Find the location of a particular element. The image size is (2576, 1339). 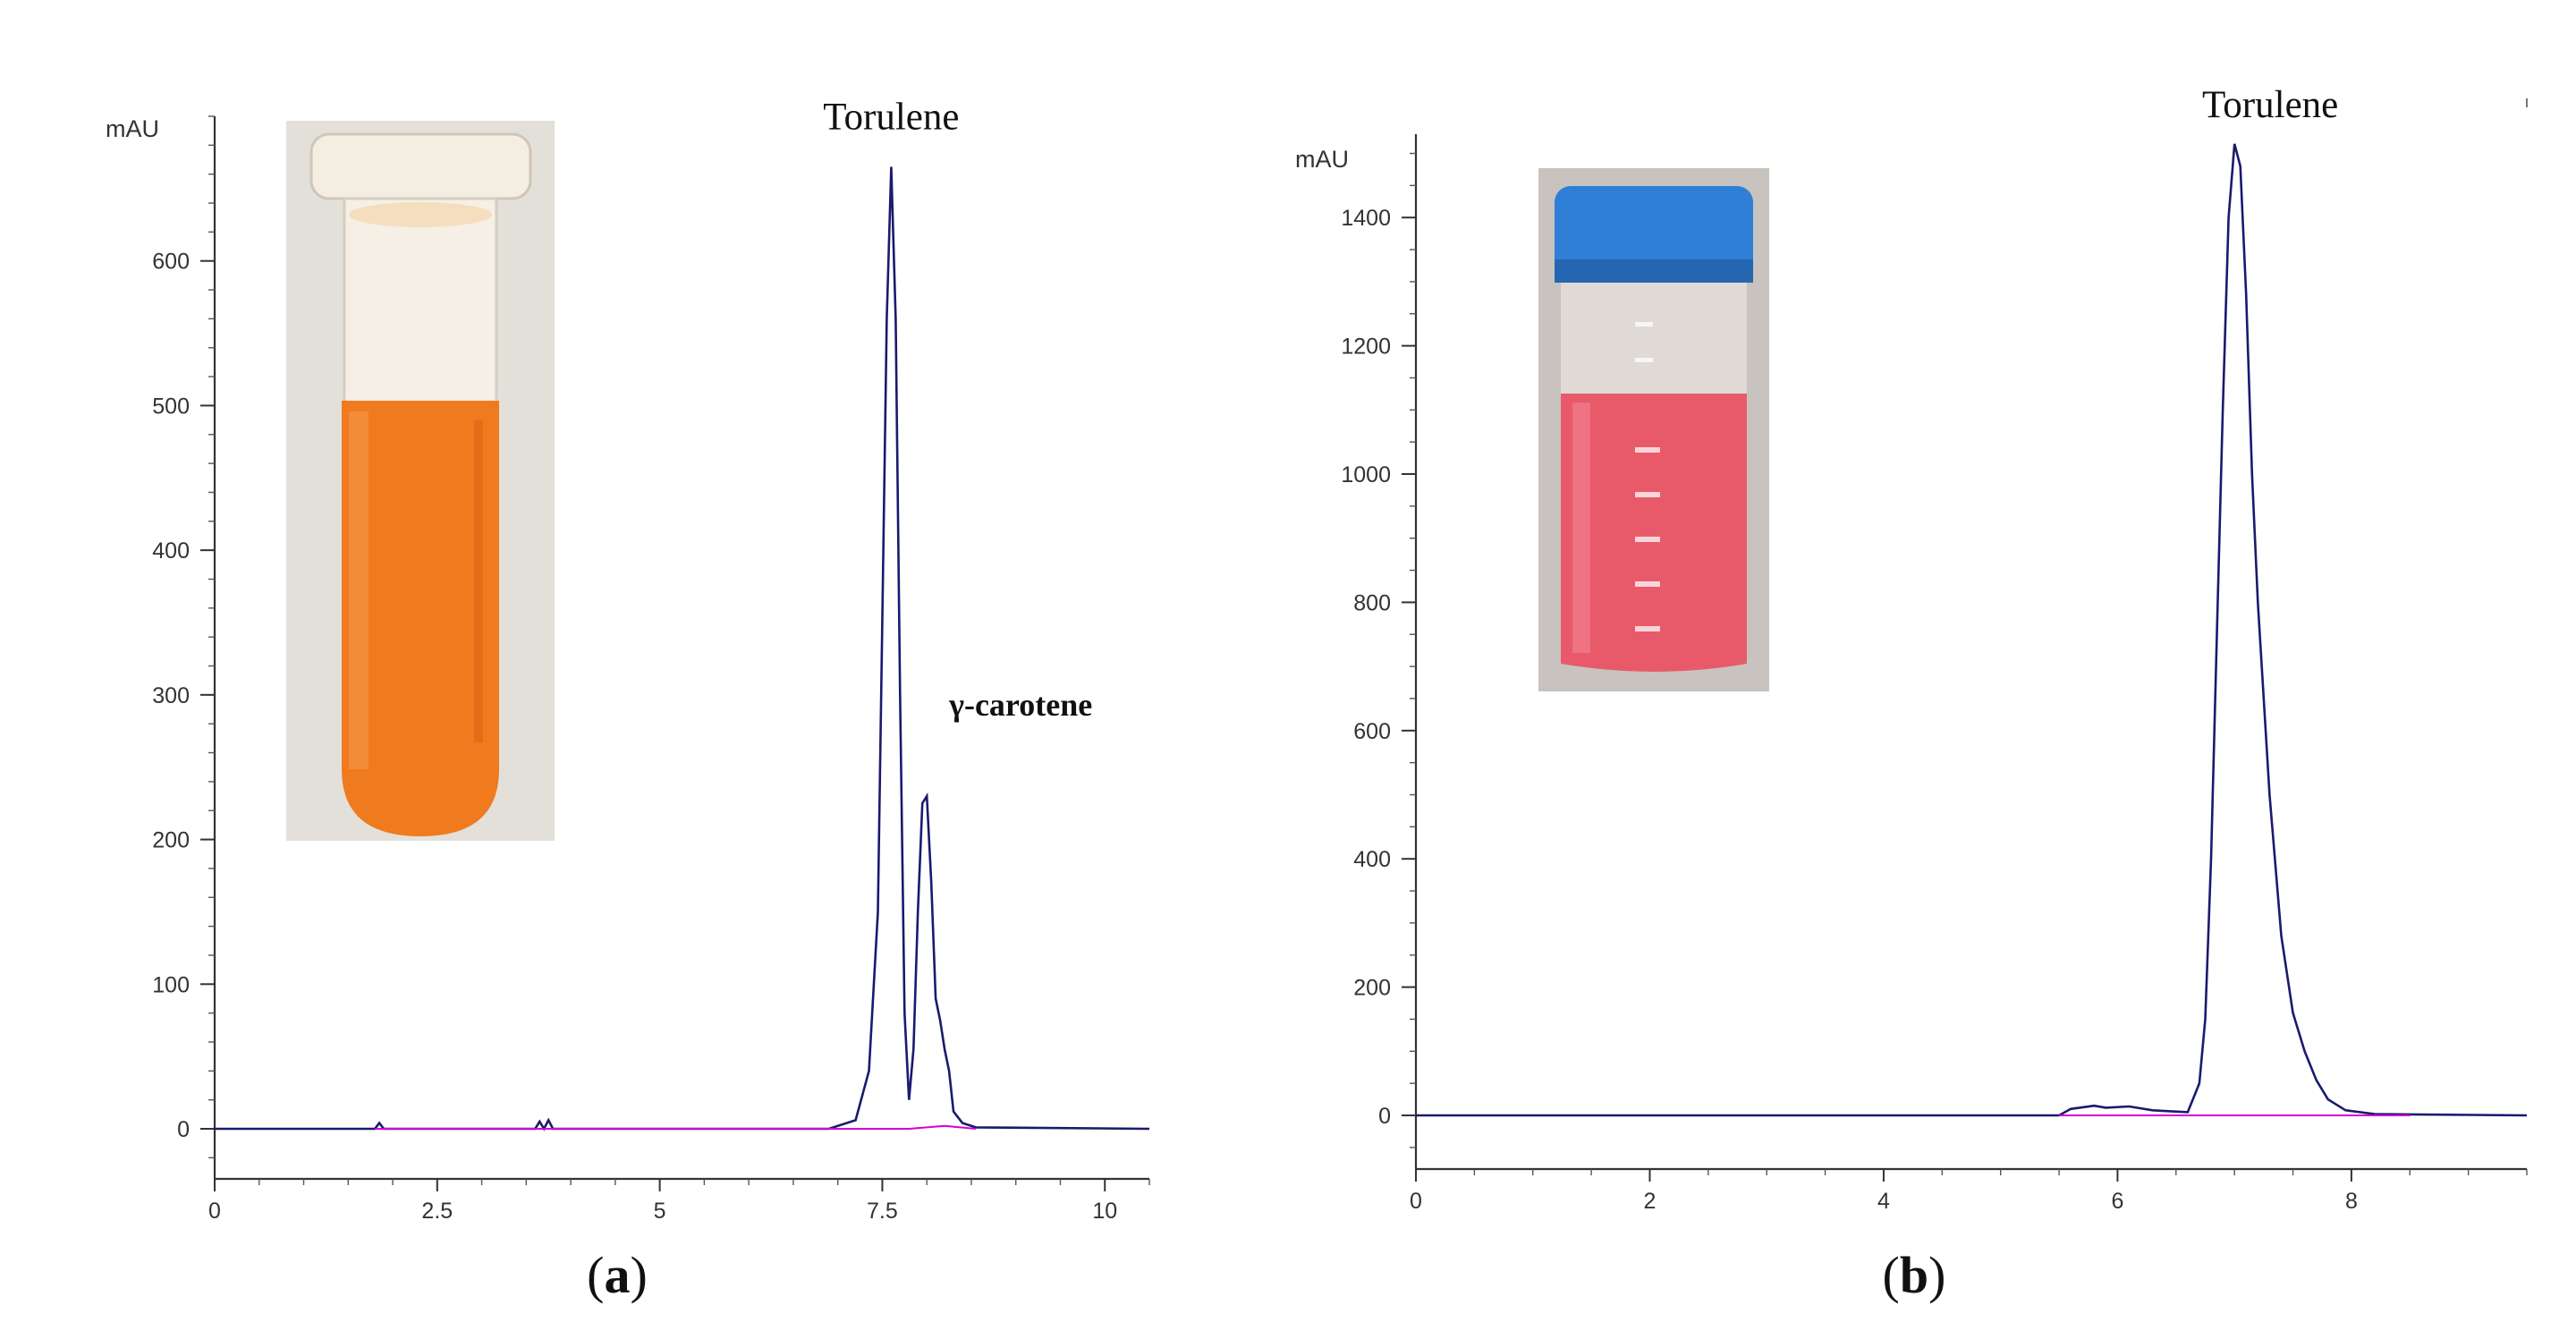

y-tick-label-a: 400 is located at coordinates (171, 551).